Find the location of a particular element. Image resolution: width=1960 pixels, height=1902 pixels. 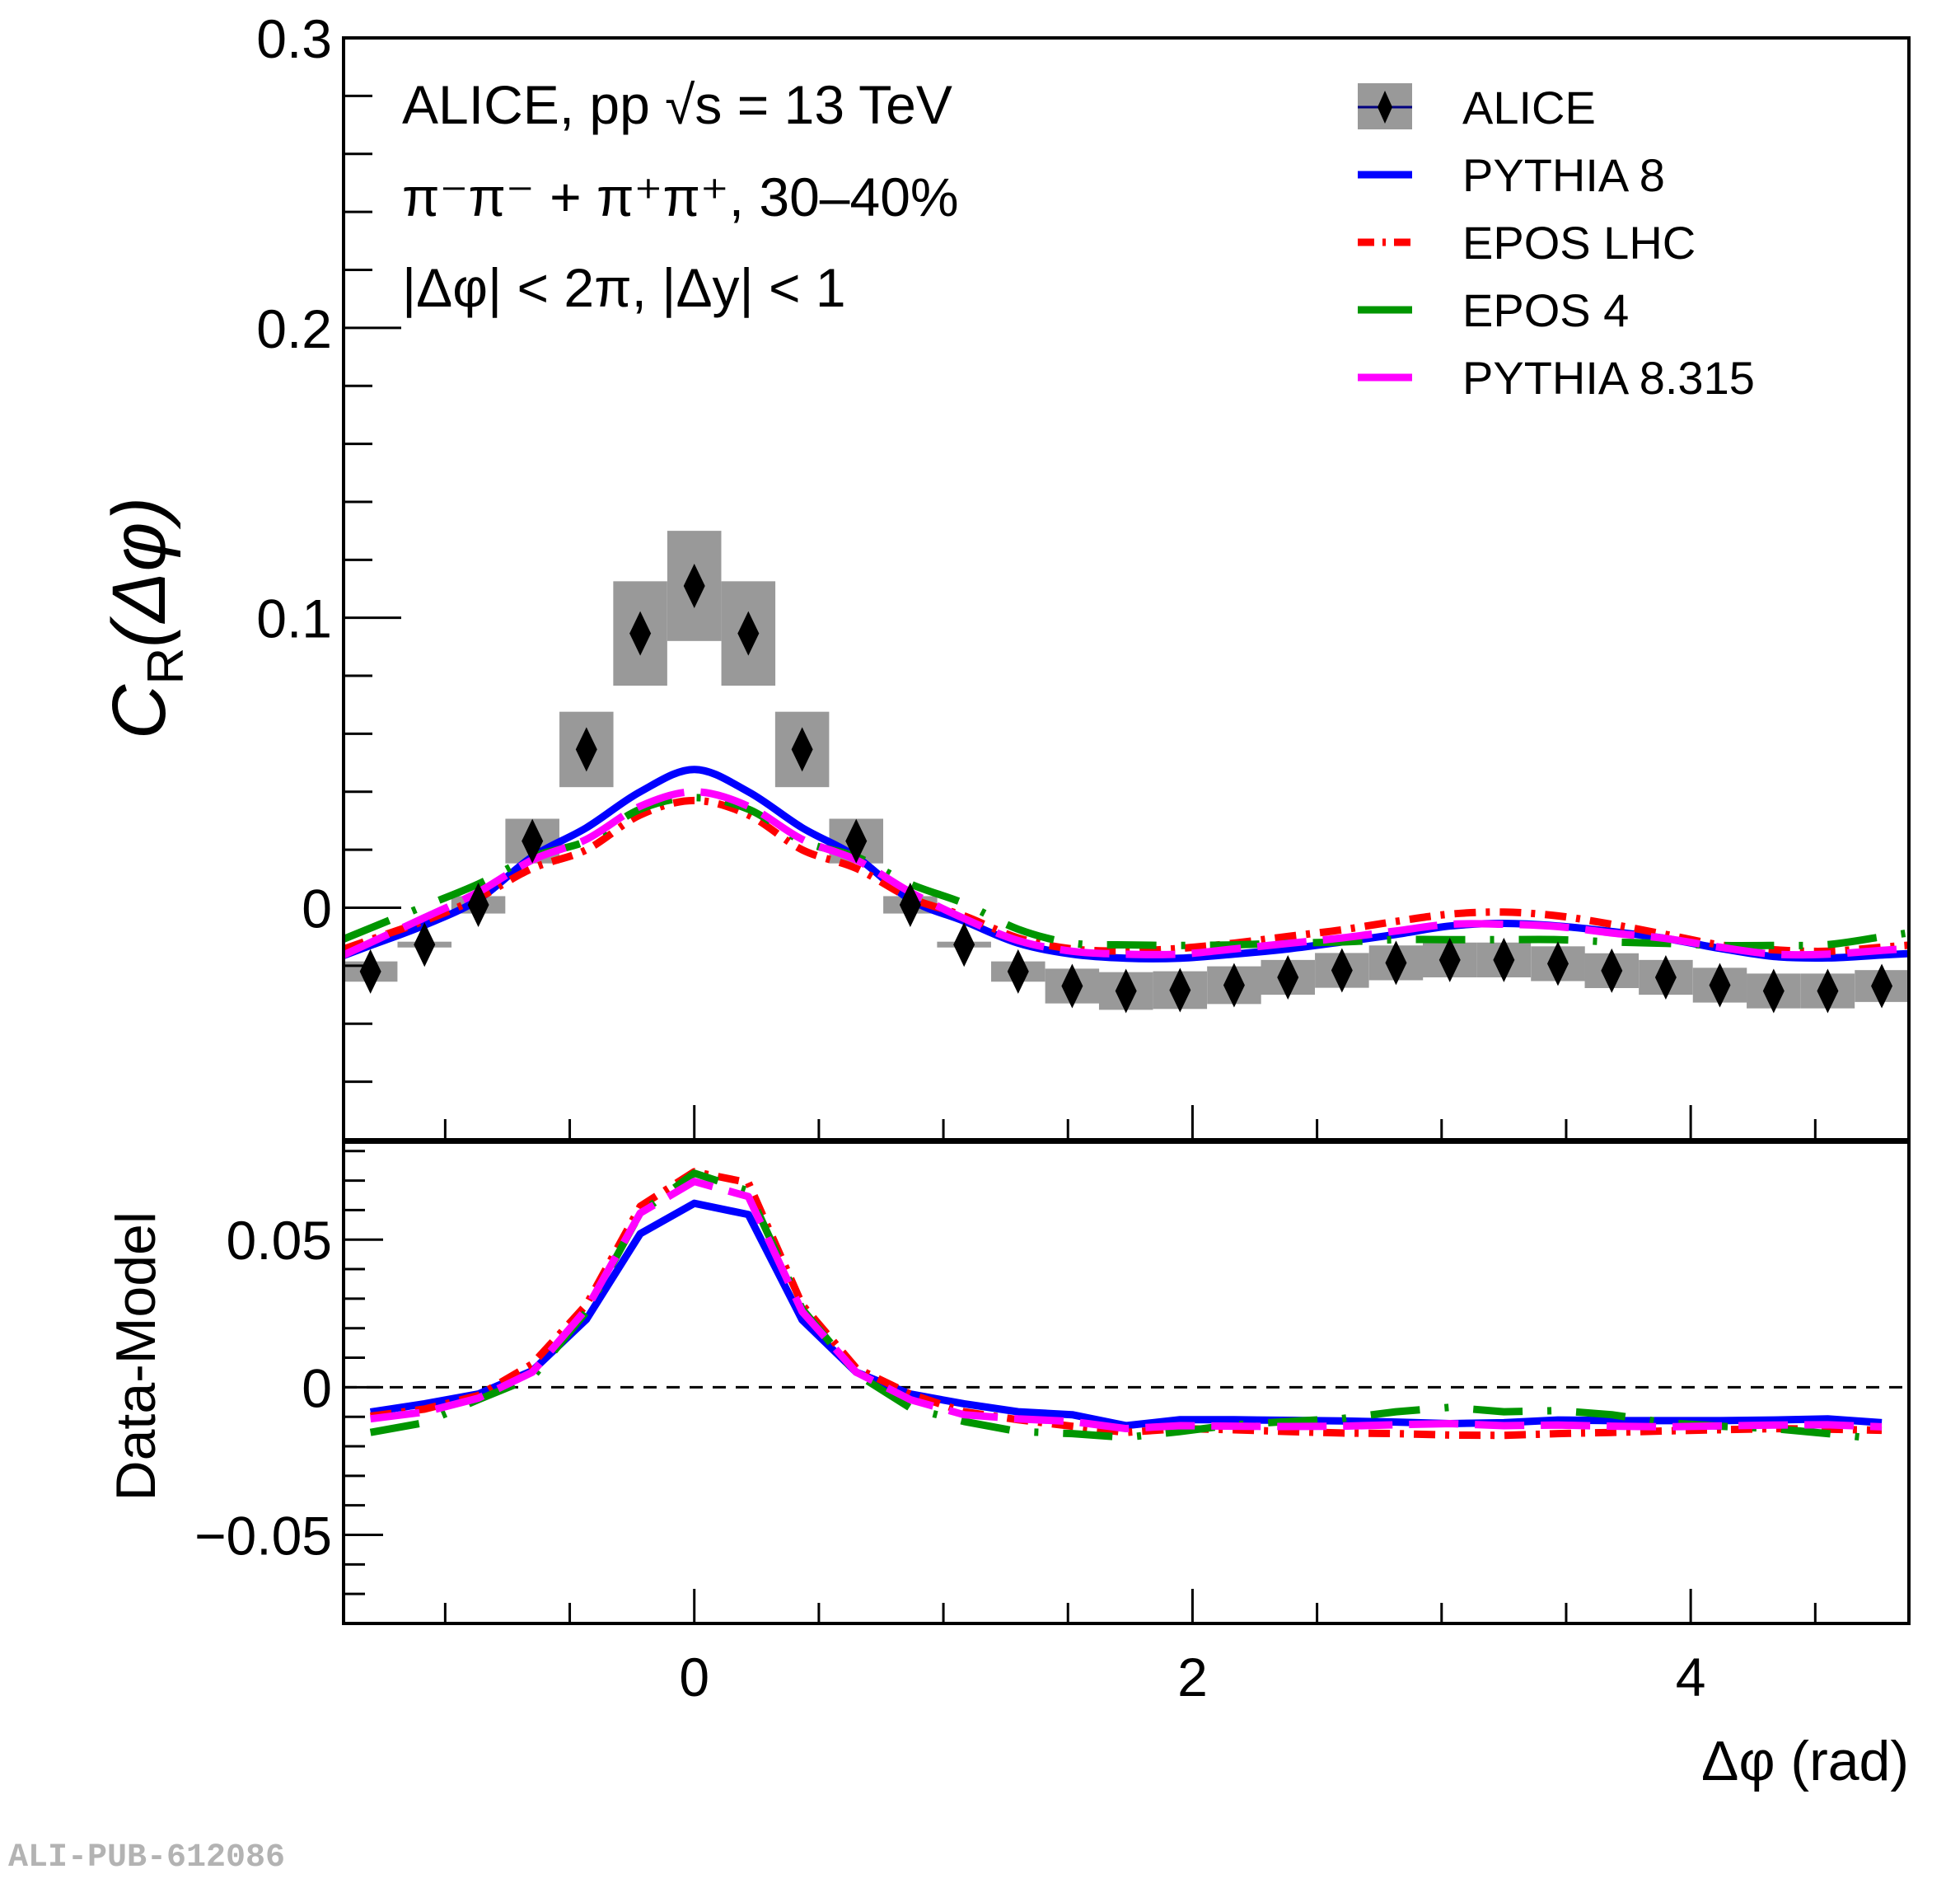

ylabel-sub: R is located at coordinates (166, 666).